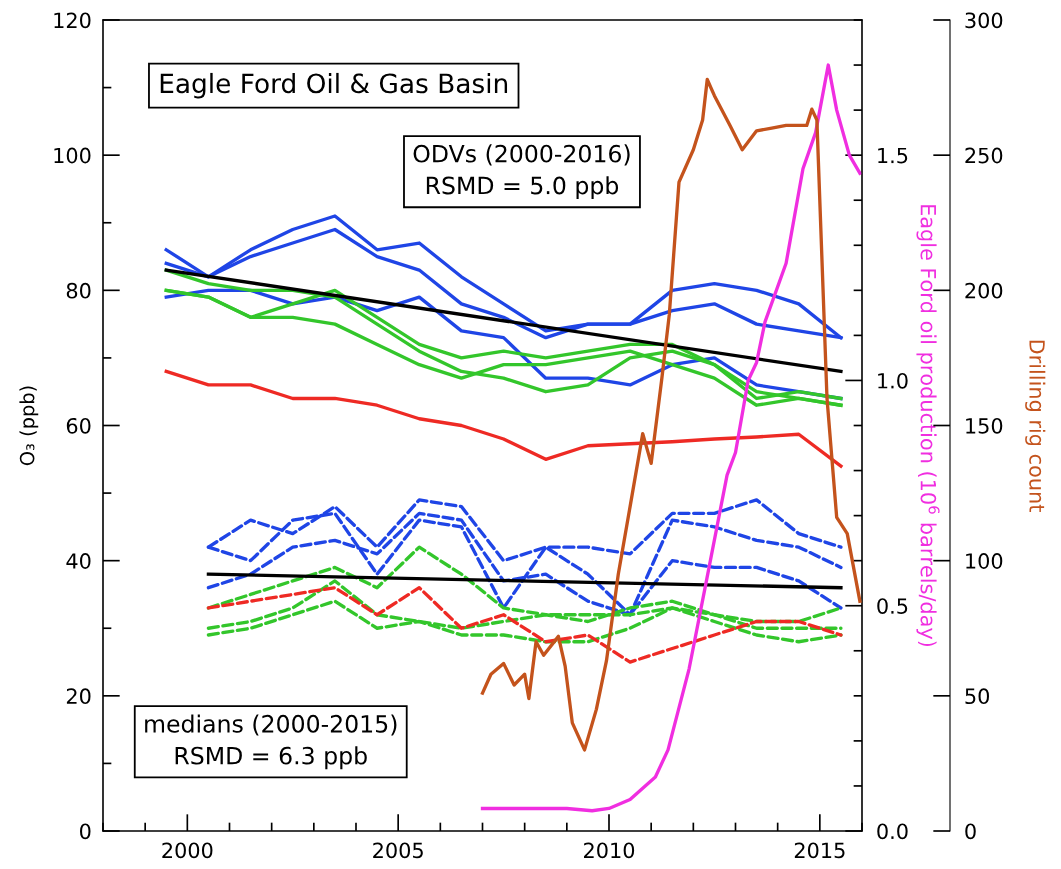 The width and height of the screenshot is (1061, 869). Describe the element at coordinates (892, 831) in the screenshot. I see `y2-tick-label: 0.0` at that location.